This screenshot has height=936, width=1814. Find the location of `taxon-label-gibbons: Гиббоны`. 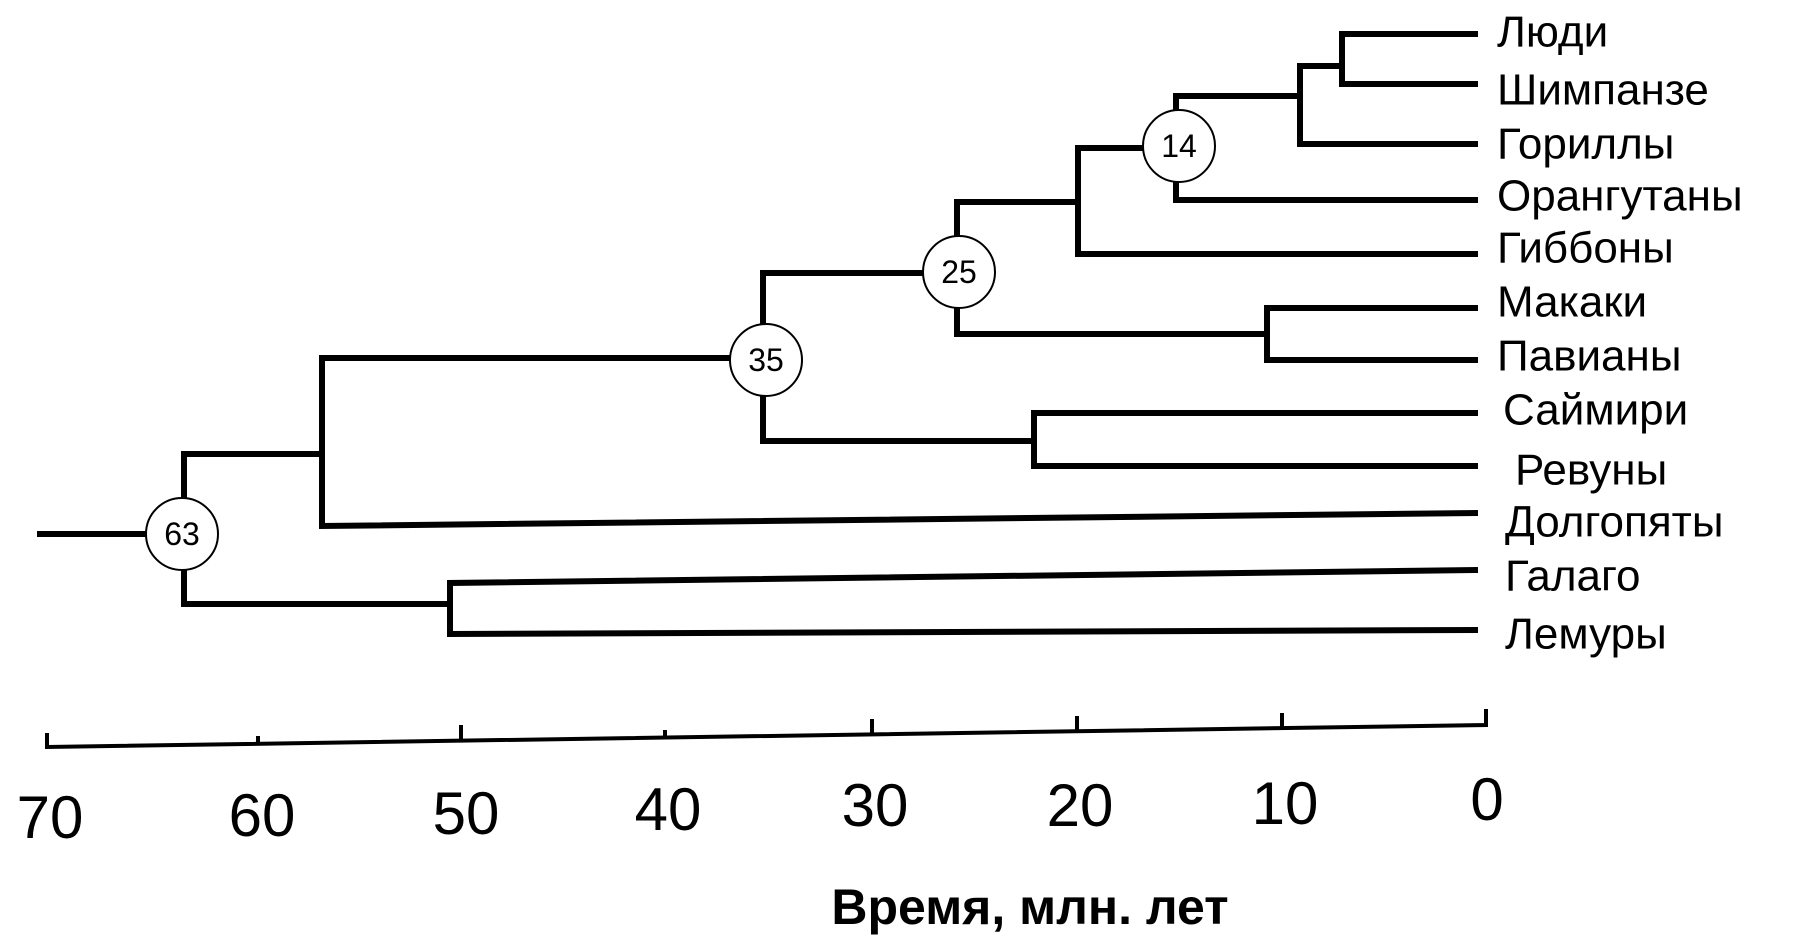

taxon-label-gibbons: Гиббоны is located at coordinates (1585, 248).